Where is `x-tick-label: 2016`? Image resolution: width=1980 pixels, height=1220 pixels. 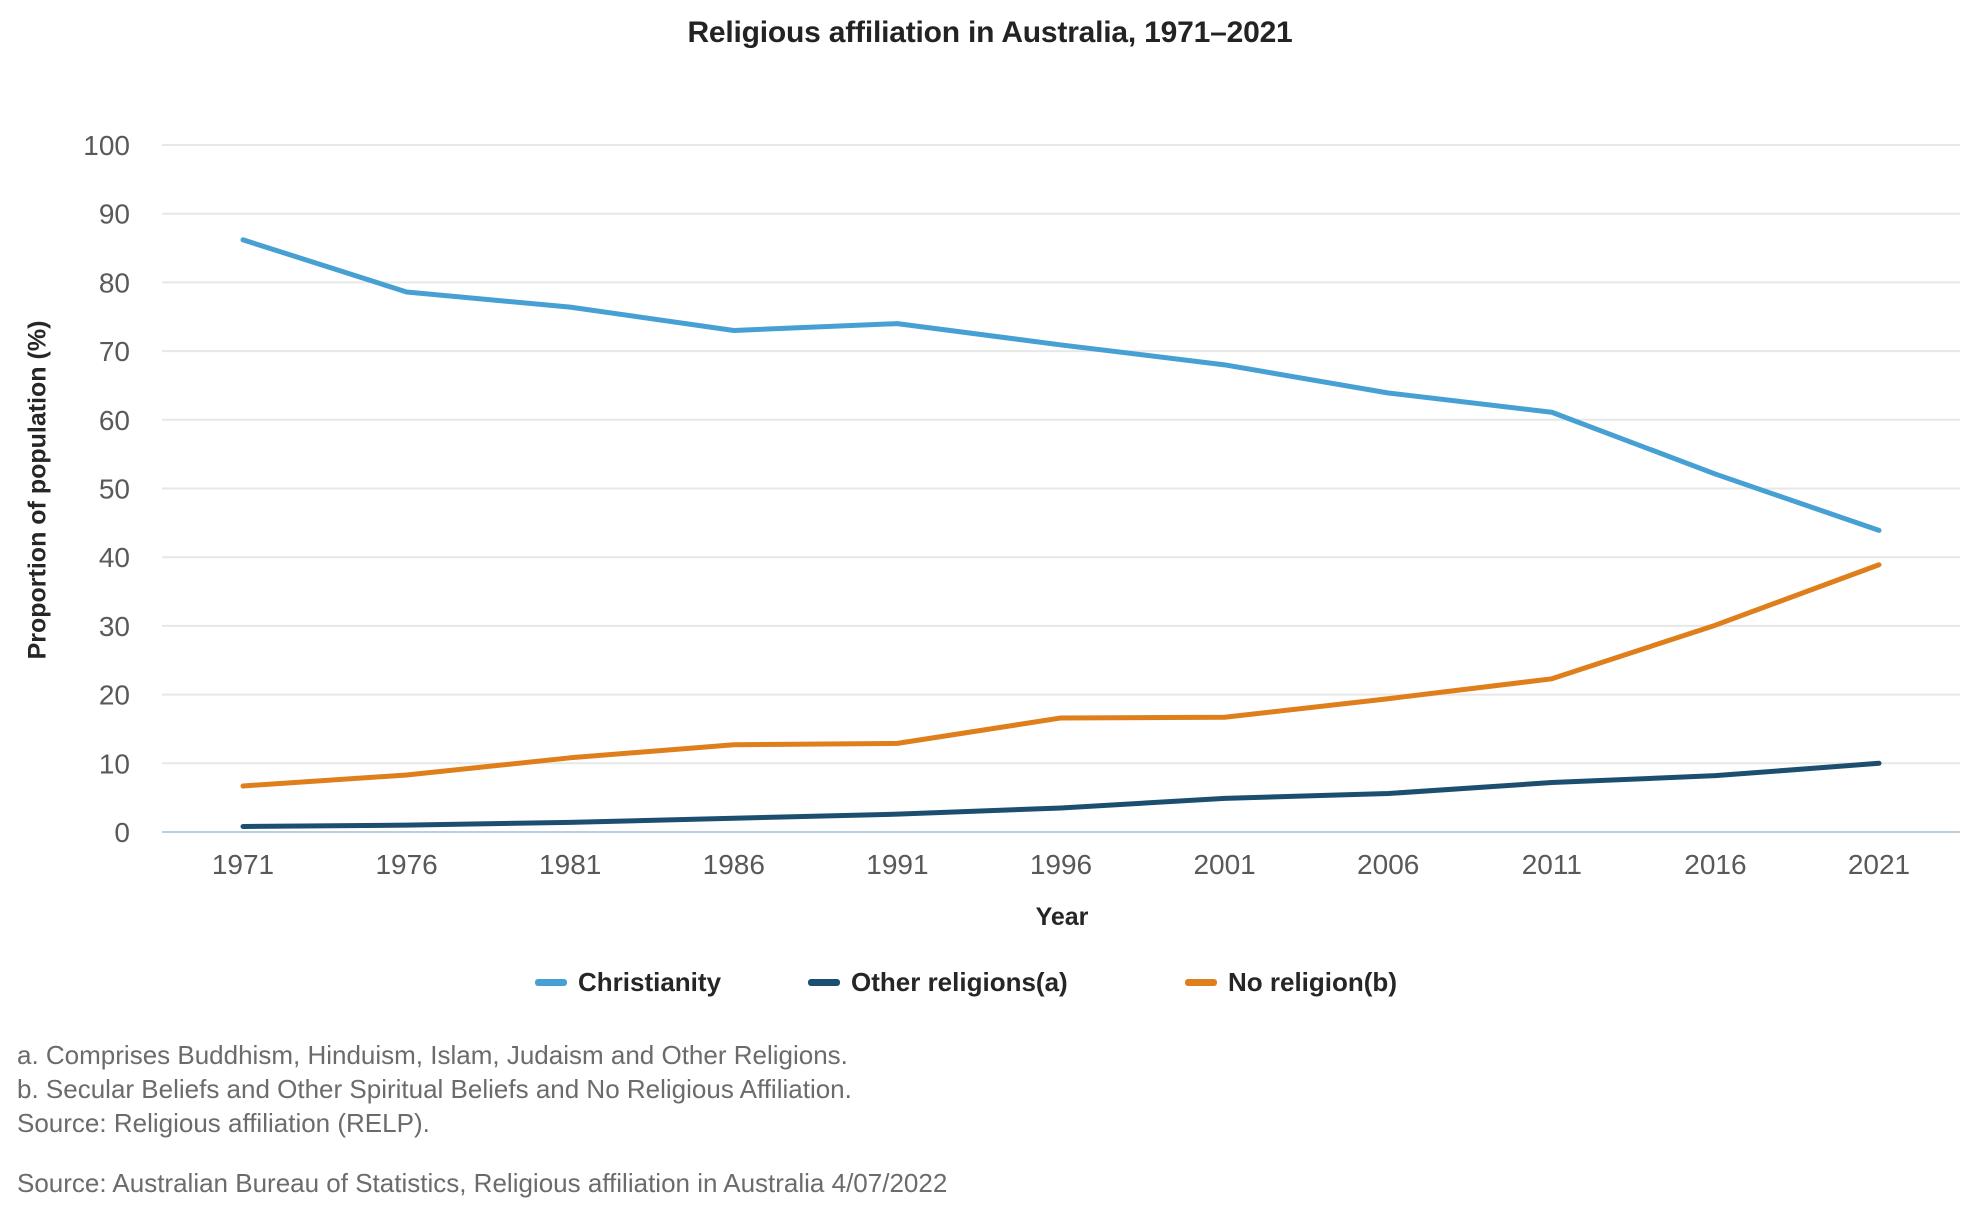
x-tick-label: 2016 is located at coordinates (1715, 864).